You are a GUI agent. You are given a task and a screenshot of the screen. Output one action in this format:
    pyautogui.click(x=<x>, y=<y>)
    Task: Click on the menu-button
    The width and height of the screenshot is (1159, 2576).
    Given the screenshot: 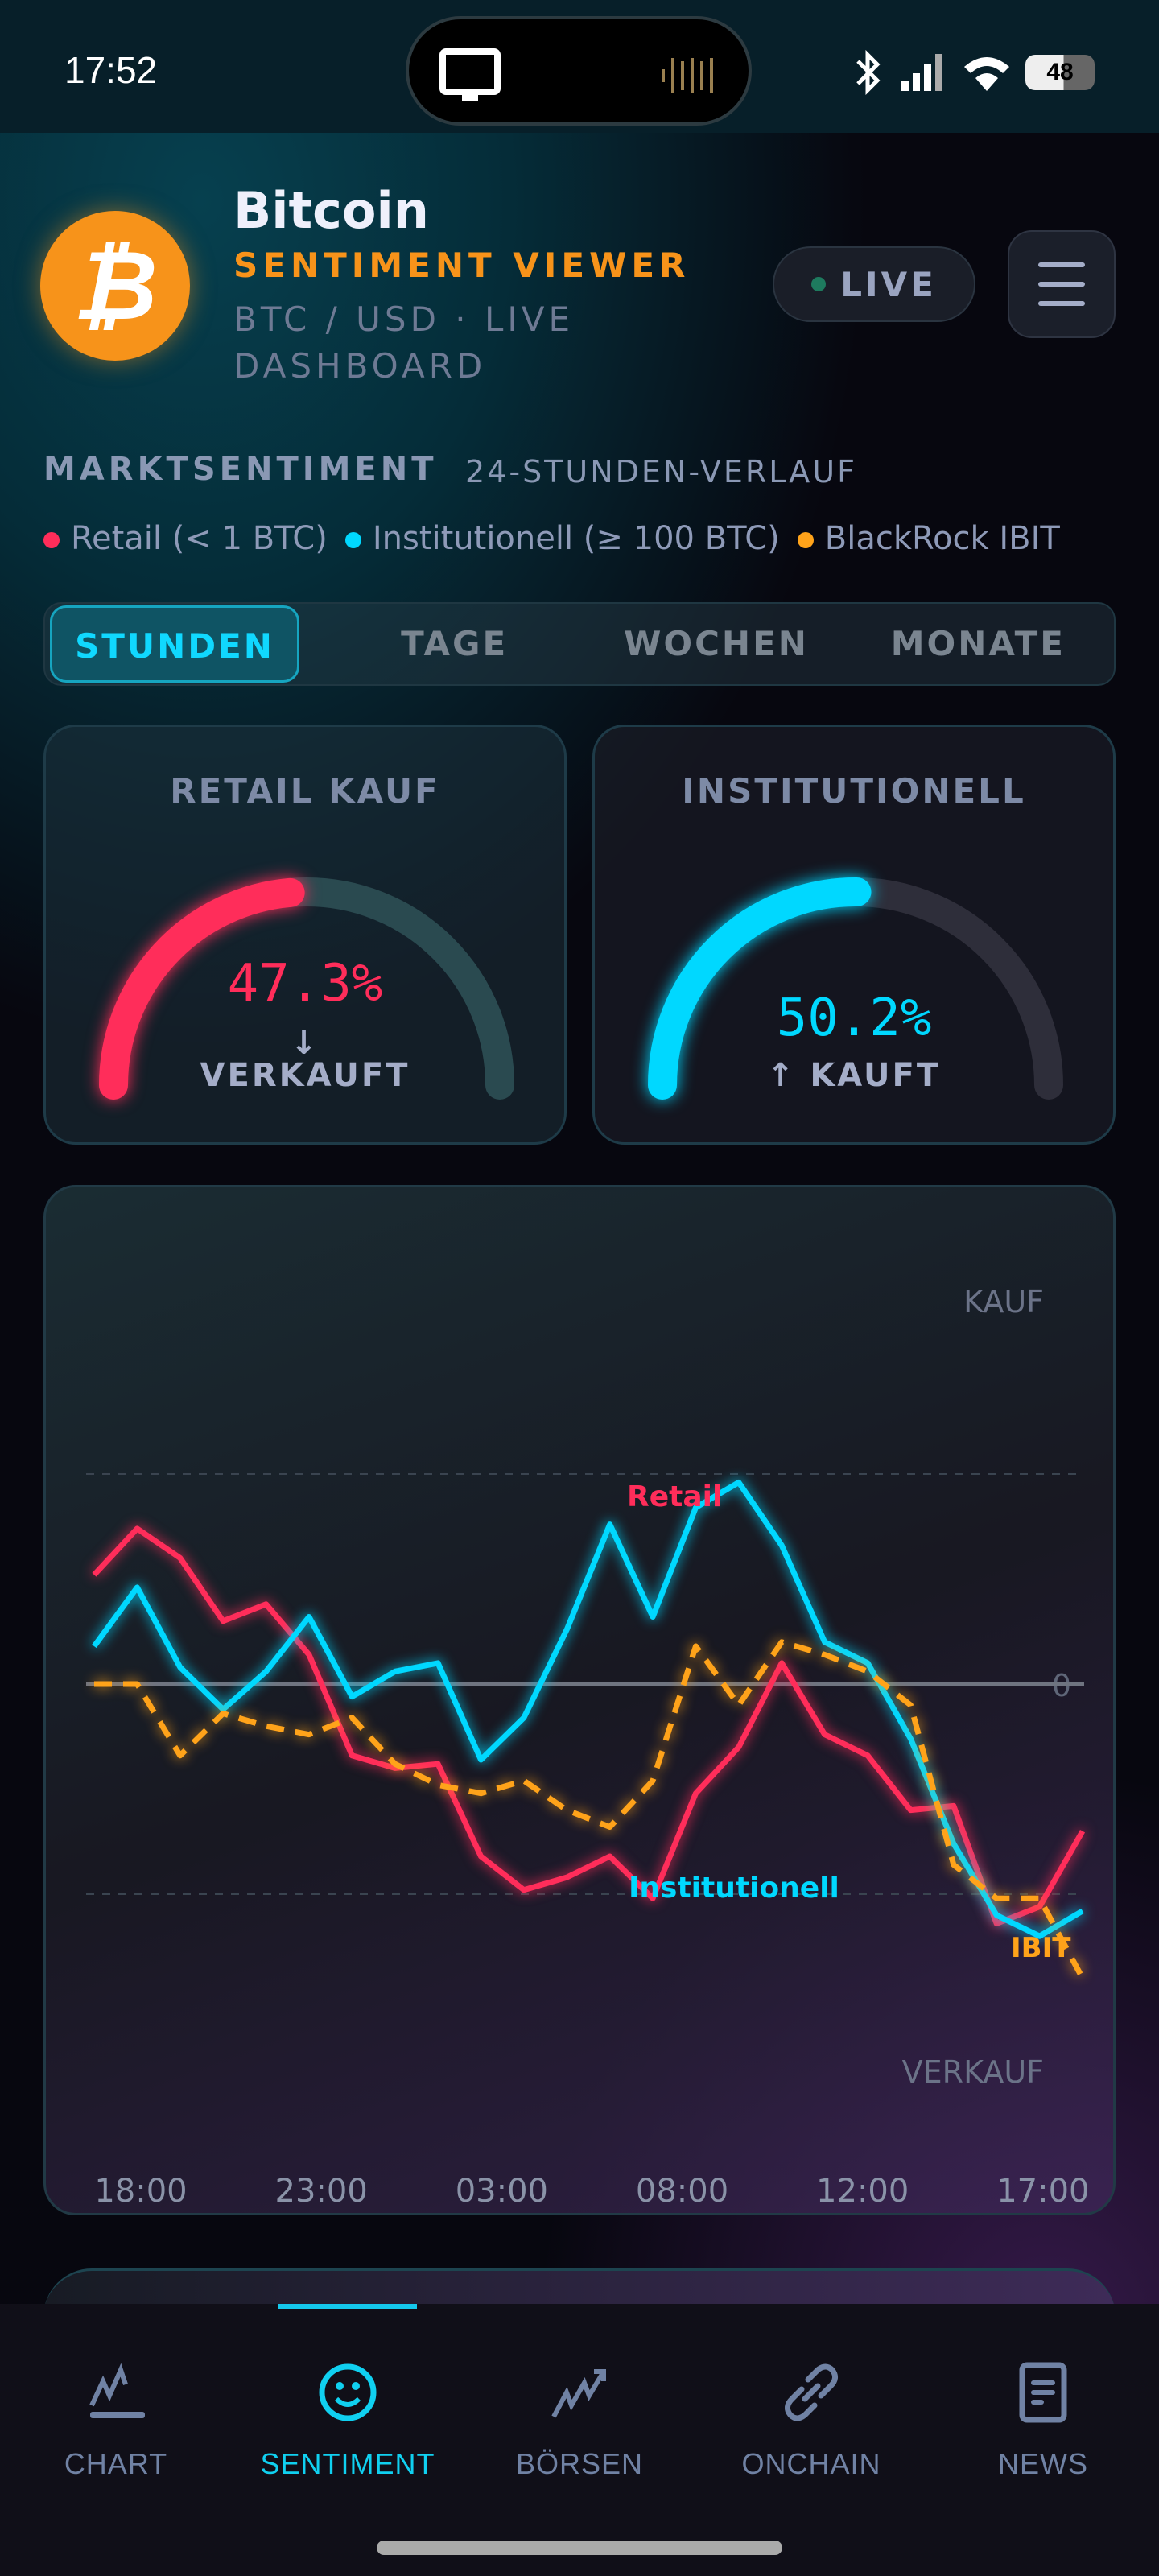 What is the action you would take?
    pyautogui.click(x=1062, y=284)
    